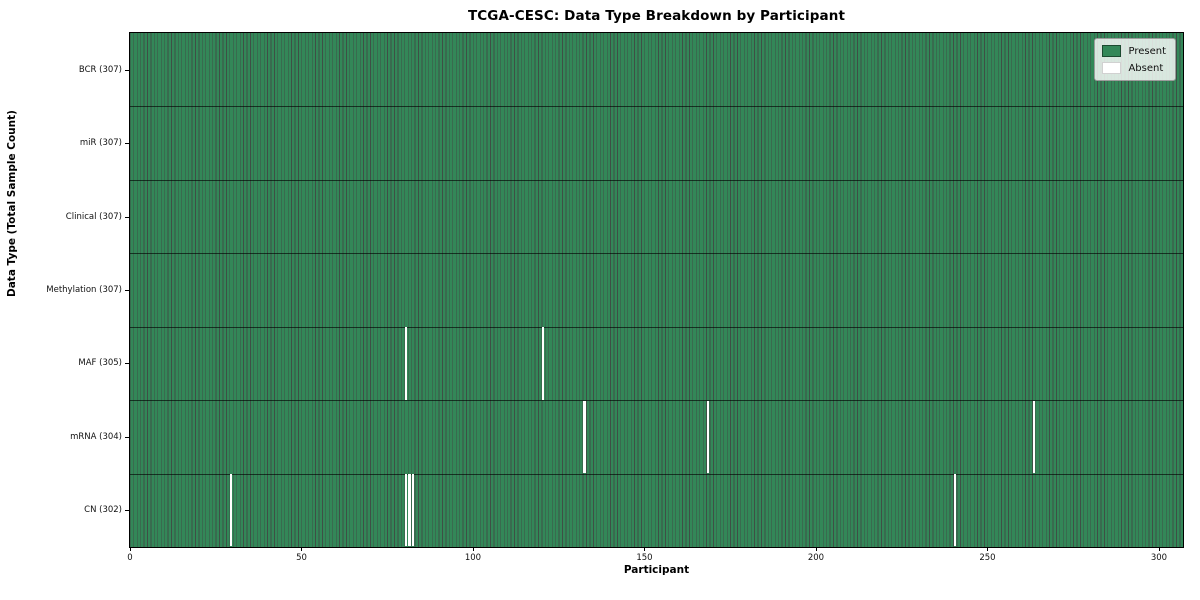  Describe the element at coordinates (103, 510) in the screenshot. I see `y-tick-label-CN: CN (302)` at that location.